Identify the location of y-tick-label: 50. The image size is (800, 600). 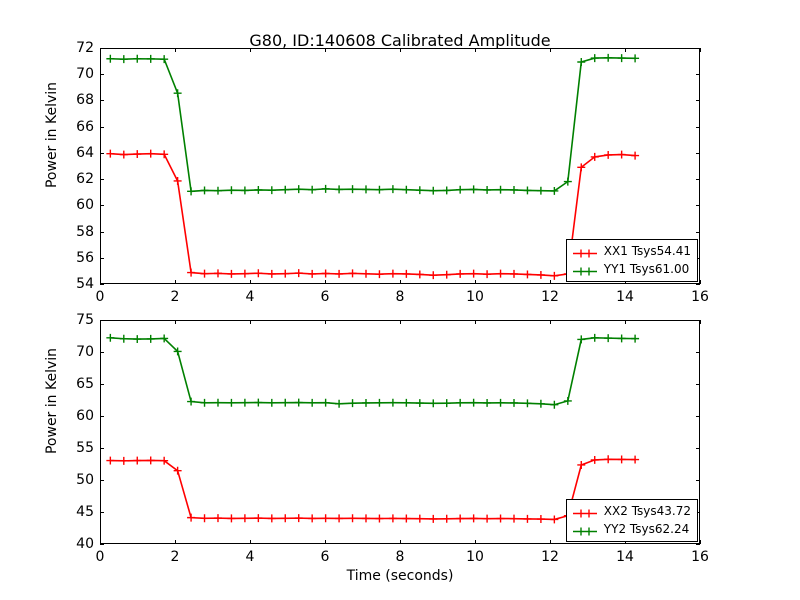
(85, 480).